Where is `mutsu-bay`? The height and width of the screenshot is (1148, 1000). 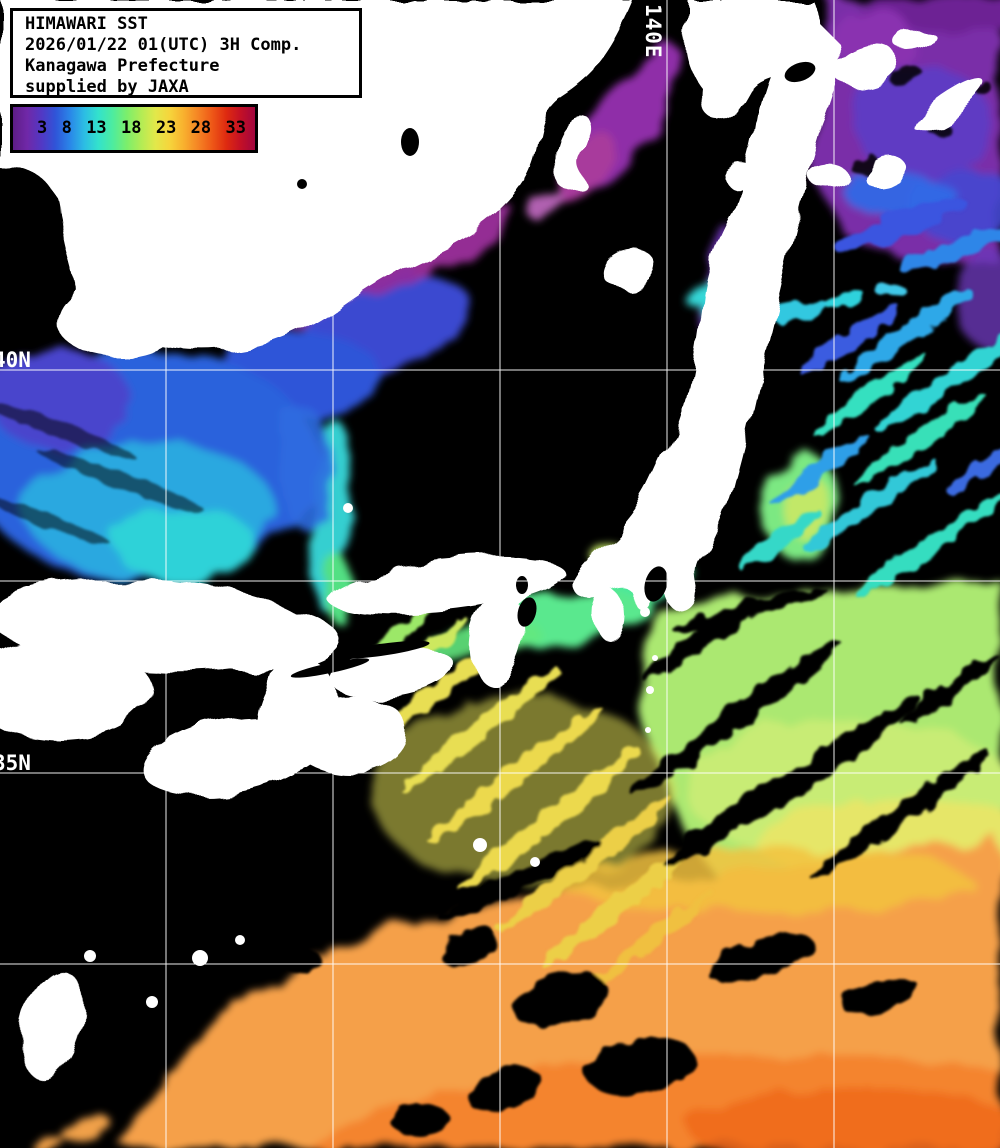 mutsu-bay is located at coordinates (800, 72).